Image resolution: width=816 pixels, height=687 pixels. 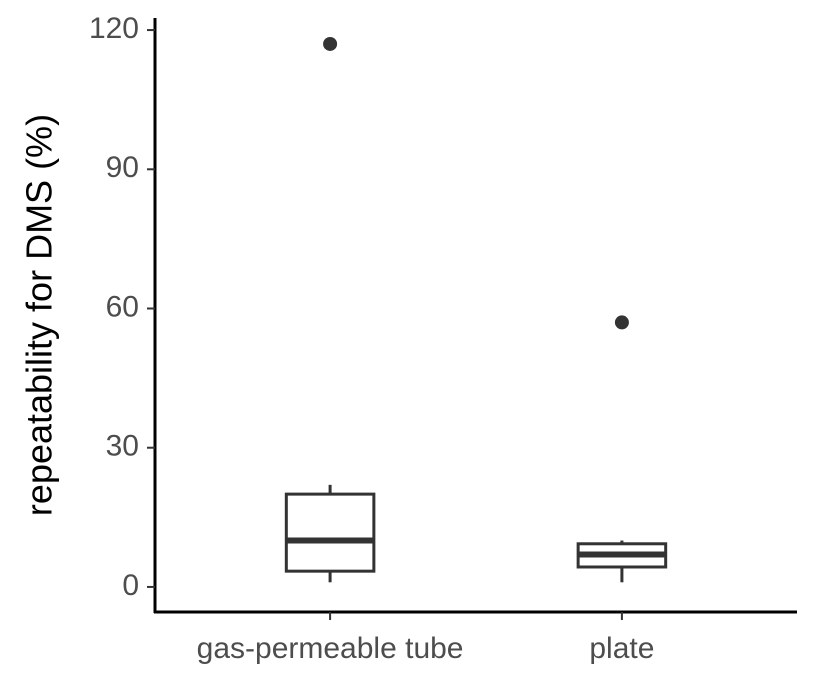 What do you see at coordinates (621, 648) in the screenshot?
I see `x-tick-label: plate` at bounding box center [621, 648].